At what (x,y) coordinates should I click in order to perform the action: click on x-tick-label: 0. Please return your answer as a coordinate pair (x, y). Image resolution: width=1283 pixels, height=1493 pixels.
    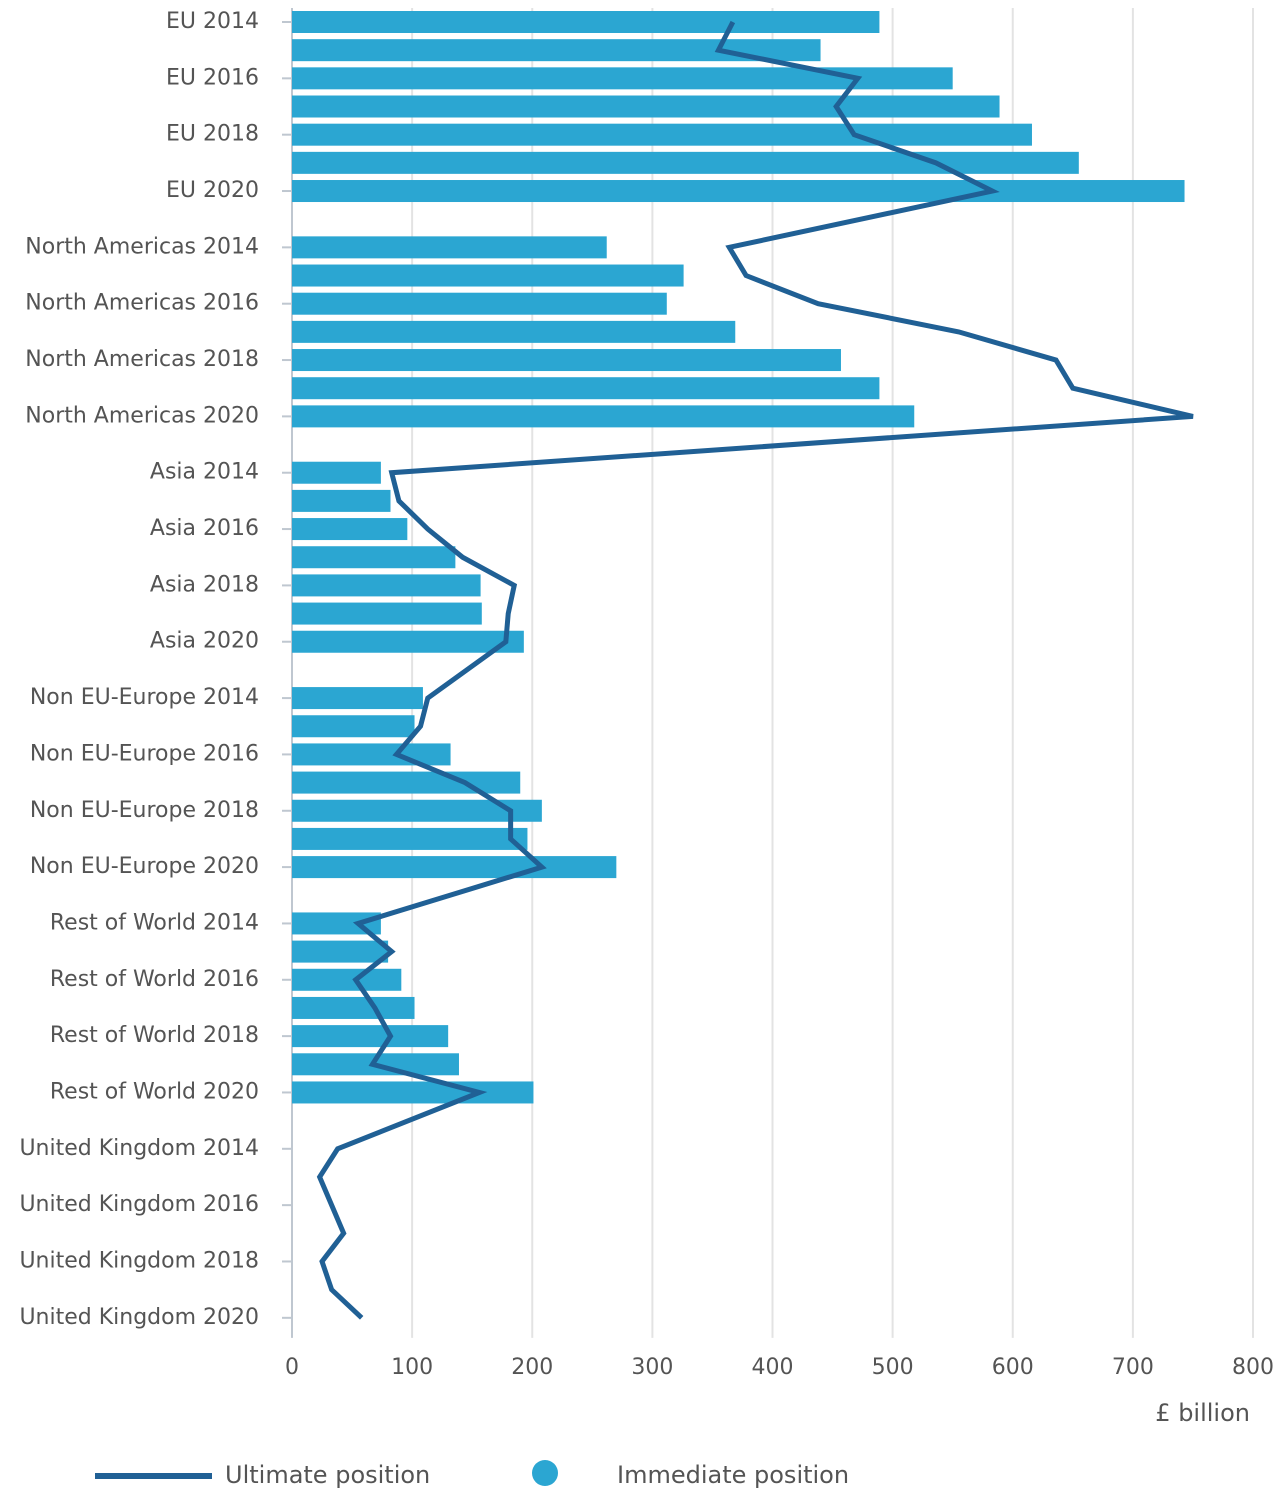
    Looking at the image, I should click on (292, 1367).